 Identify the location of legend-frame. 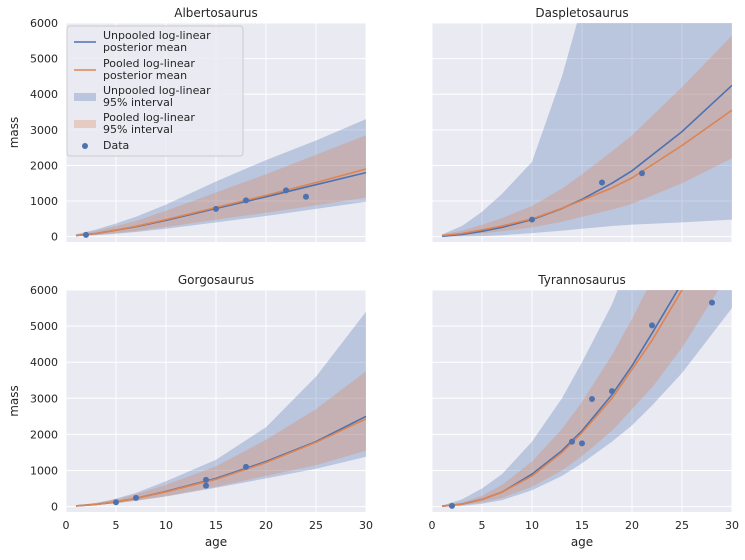
(155, 91).